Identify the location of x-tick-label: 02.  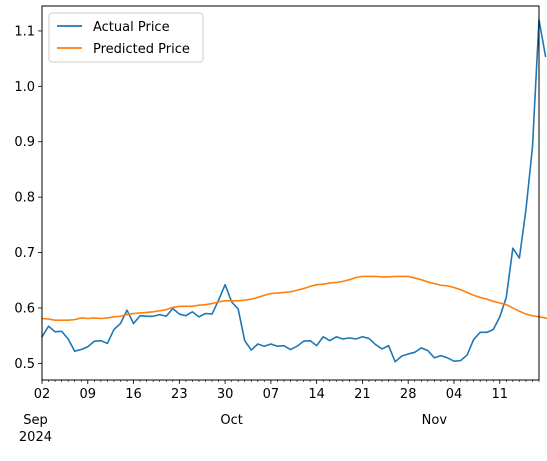
(42, 394).